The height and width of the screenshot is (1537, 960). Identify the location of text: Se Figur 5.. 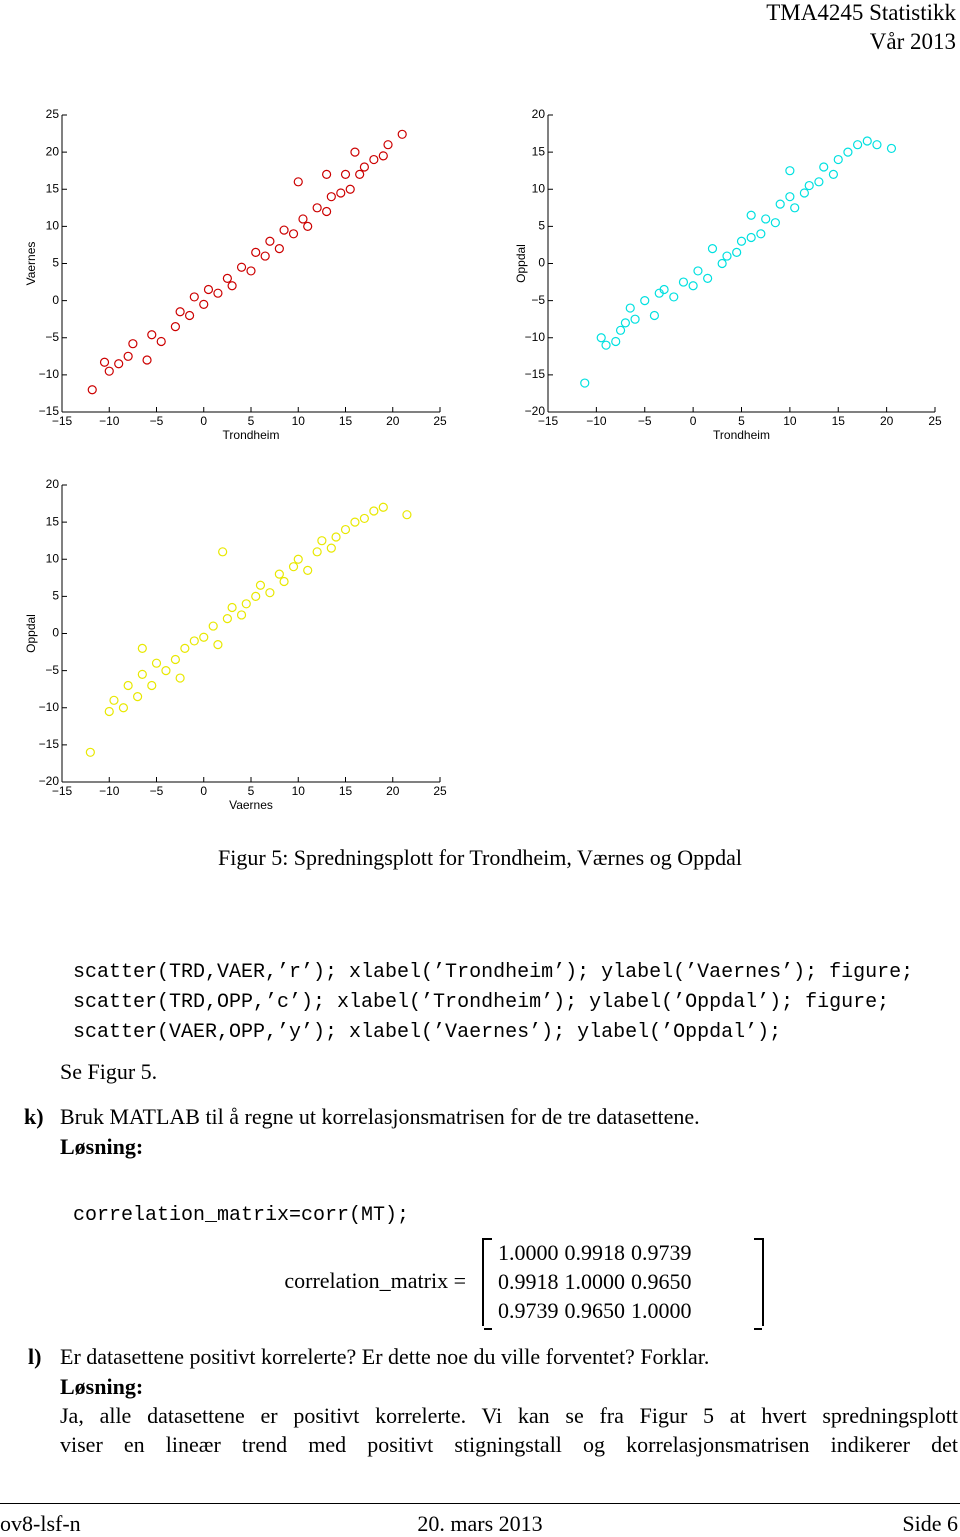
(109, 1071).